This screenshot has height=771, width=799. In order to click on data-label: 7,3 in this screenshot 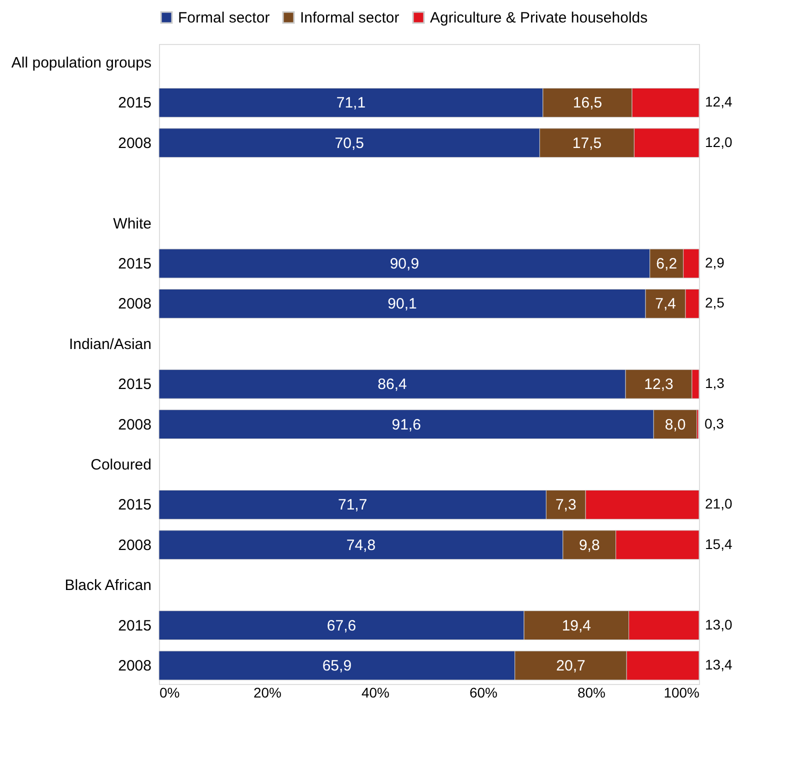, I will do `click(565, 505)`.